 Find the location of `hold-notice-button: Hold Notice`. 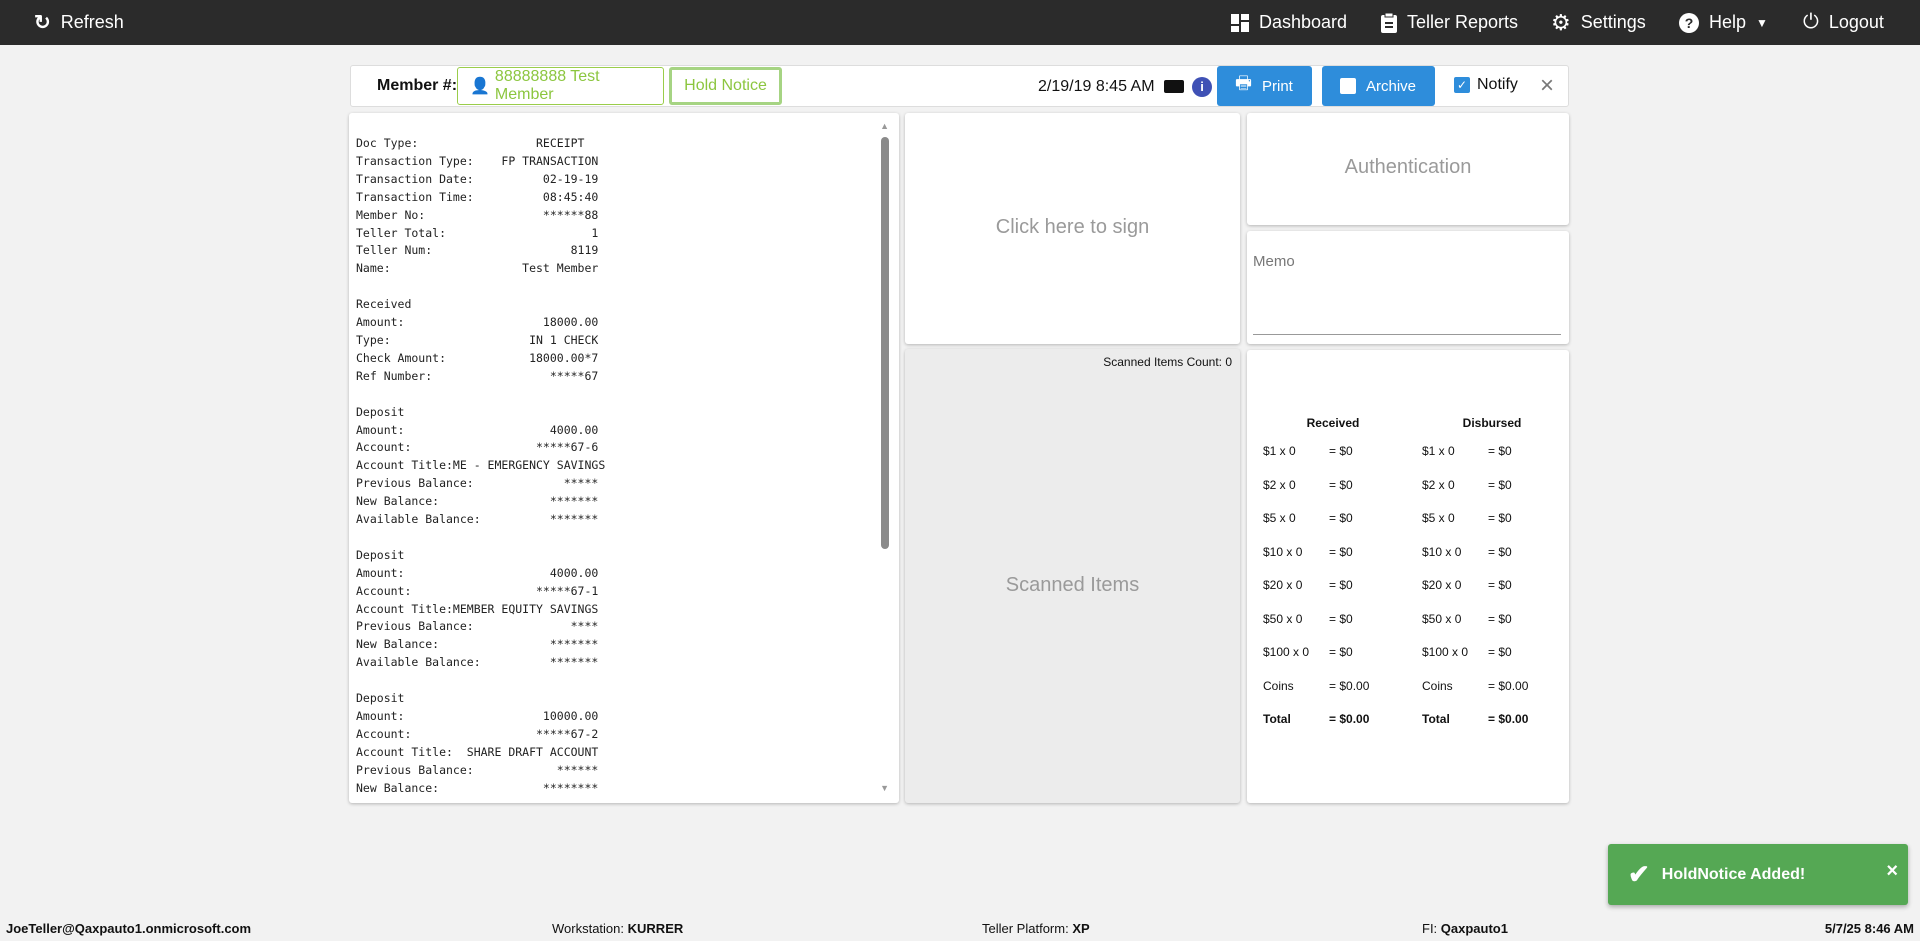

hold-notice-button: Hold Notice is located at coordinates (725, 86).